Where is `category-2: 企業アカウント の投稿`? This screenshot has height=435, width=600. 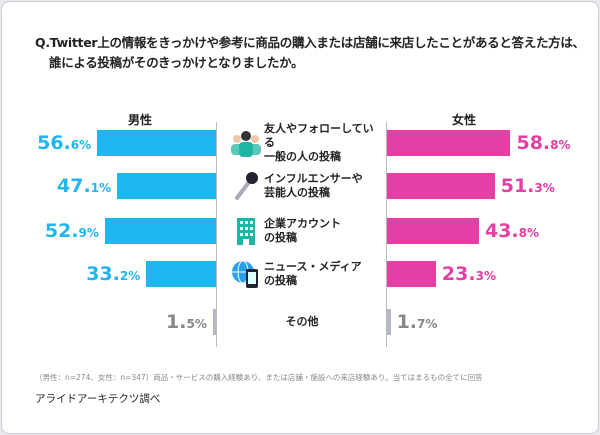 category-2: 企業アカウント の投稿 is located at coordinates (302, 231).